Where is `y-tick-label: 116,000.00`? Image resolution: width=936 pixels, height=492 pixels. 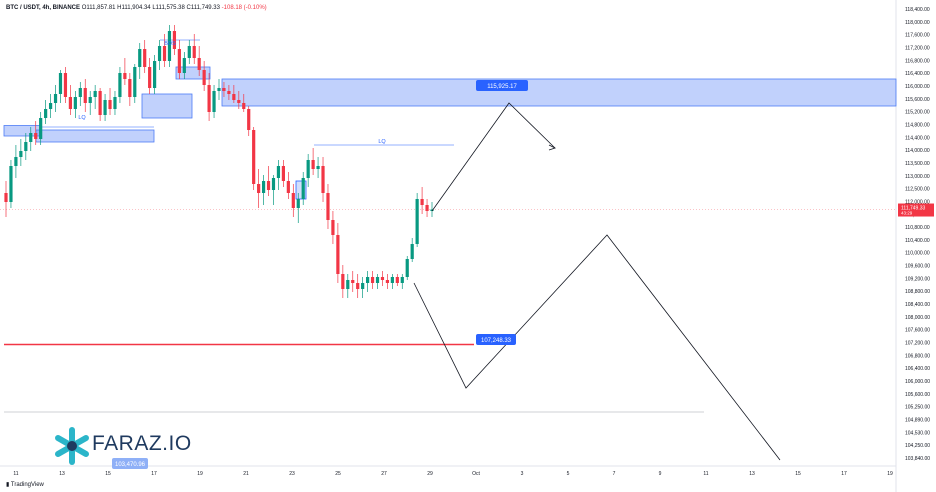
y-tick-label: 116,000.00 is located at coordinates (917, 87).